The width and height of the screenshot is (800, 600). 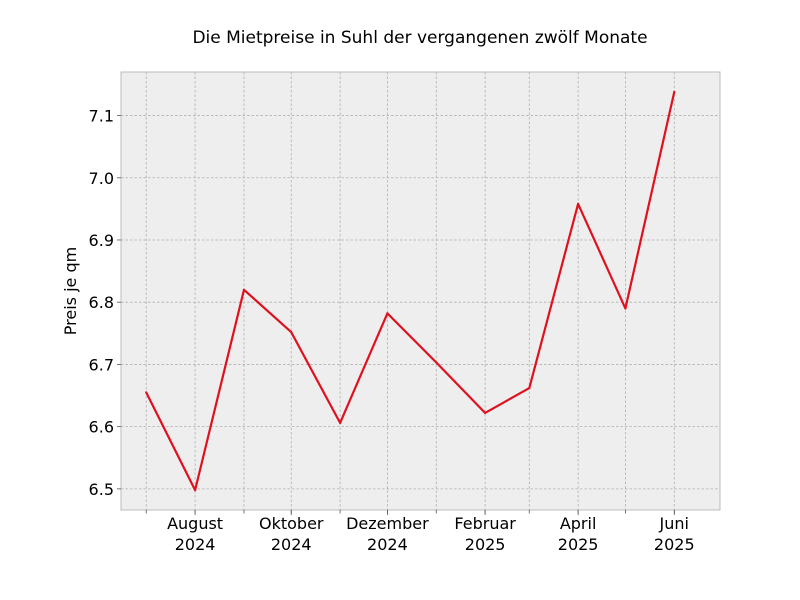 What do you see at coordinates (291, 534) in the screenshot?
I see `x-tick-label: Oktober 2024` at bounding box center [291, 534].